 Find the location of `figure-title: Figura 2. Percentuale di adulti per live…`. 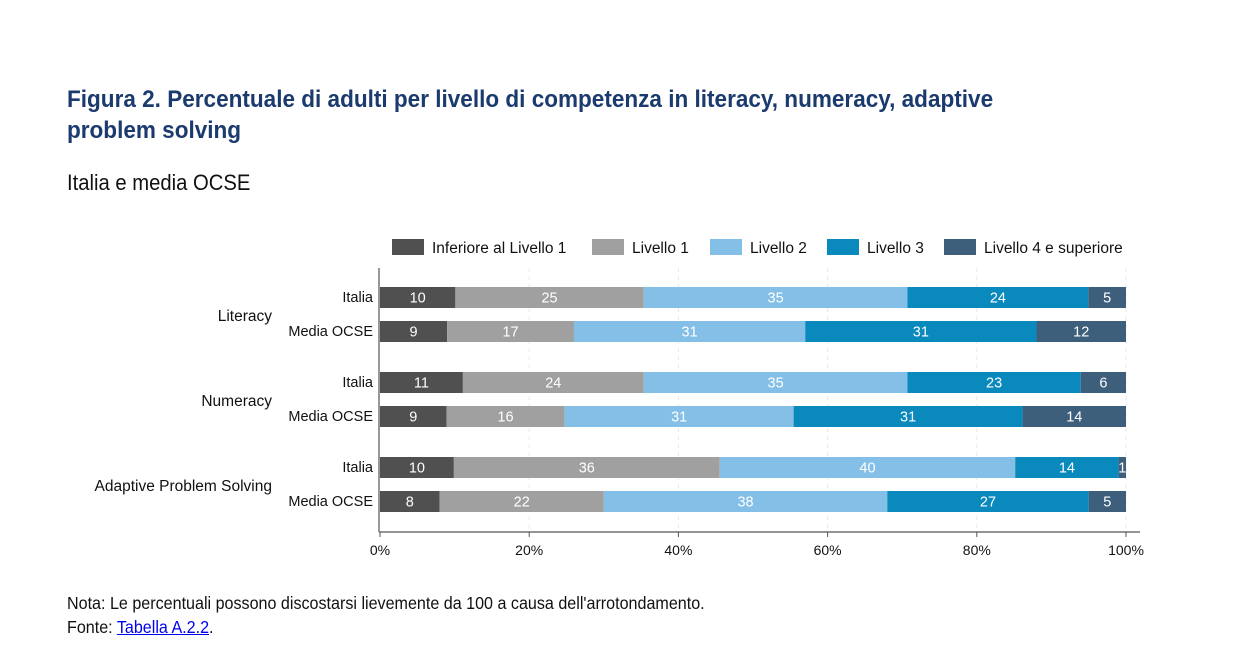

figure-title: Figura 2. Percentuale di adulti per live… is located at coordinates (530, 115).